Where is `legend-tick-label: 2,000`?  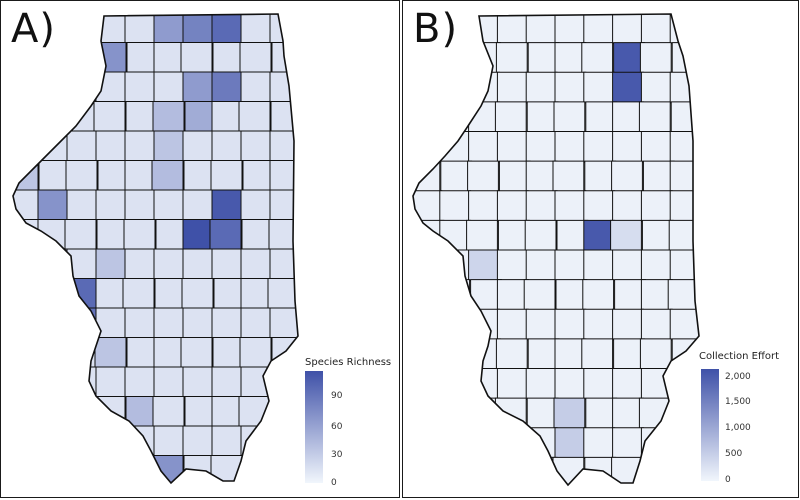 legend-tick-label: 2,000 is located at coordinates (738, 377).